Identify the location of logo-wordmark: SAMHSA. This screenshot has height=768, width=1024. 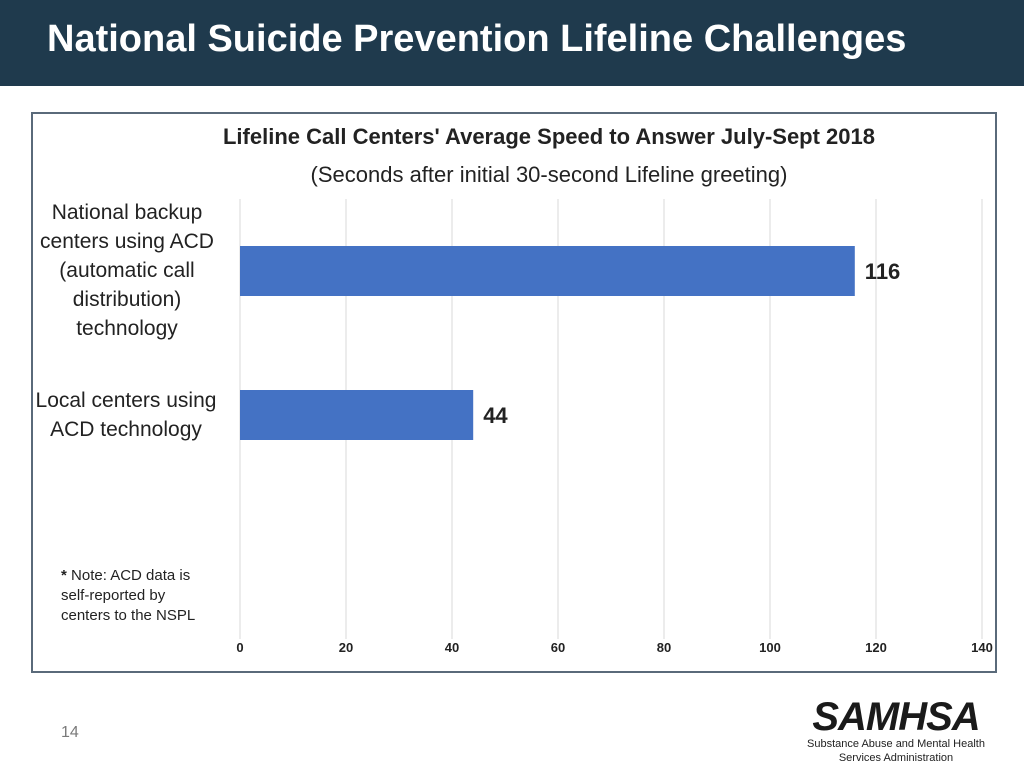
(896, 717).